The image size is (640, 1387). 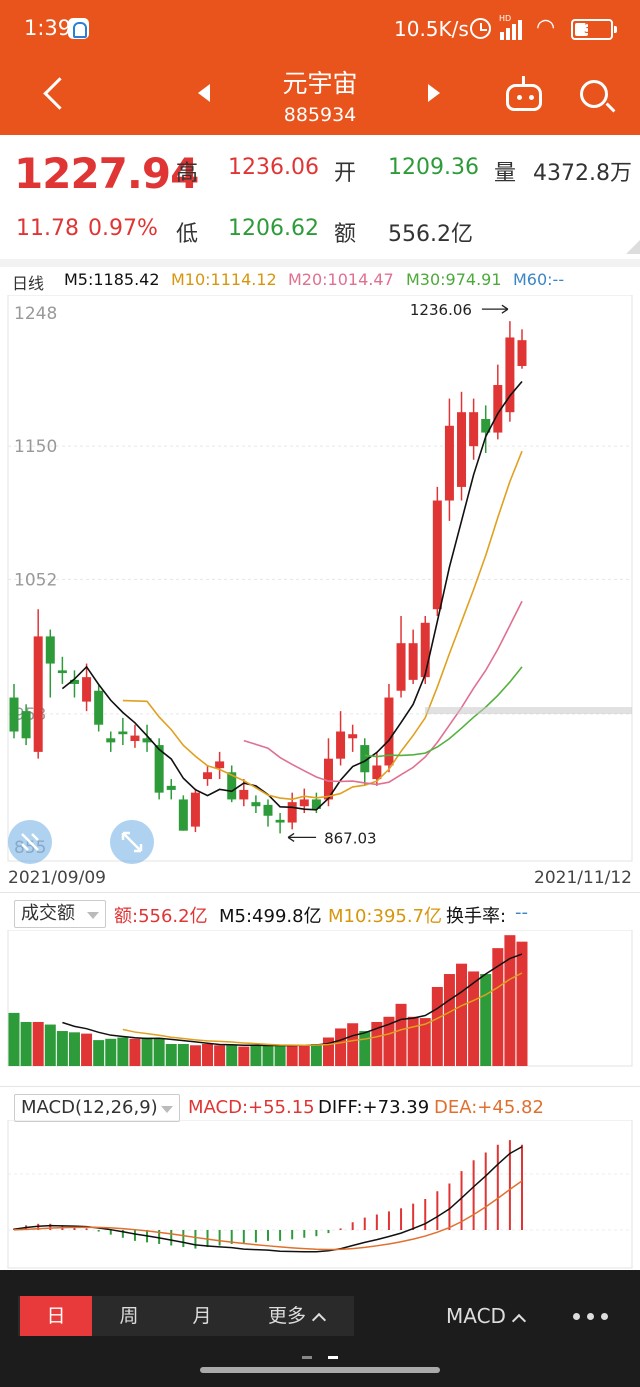 I want to click on ma10-label: M10:1114.12, so click(x=224, y=279).